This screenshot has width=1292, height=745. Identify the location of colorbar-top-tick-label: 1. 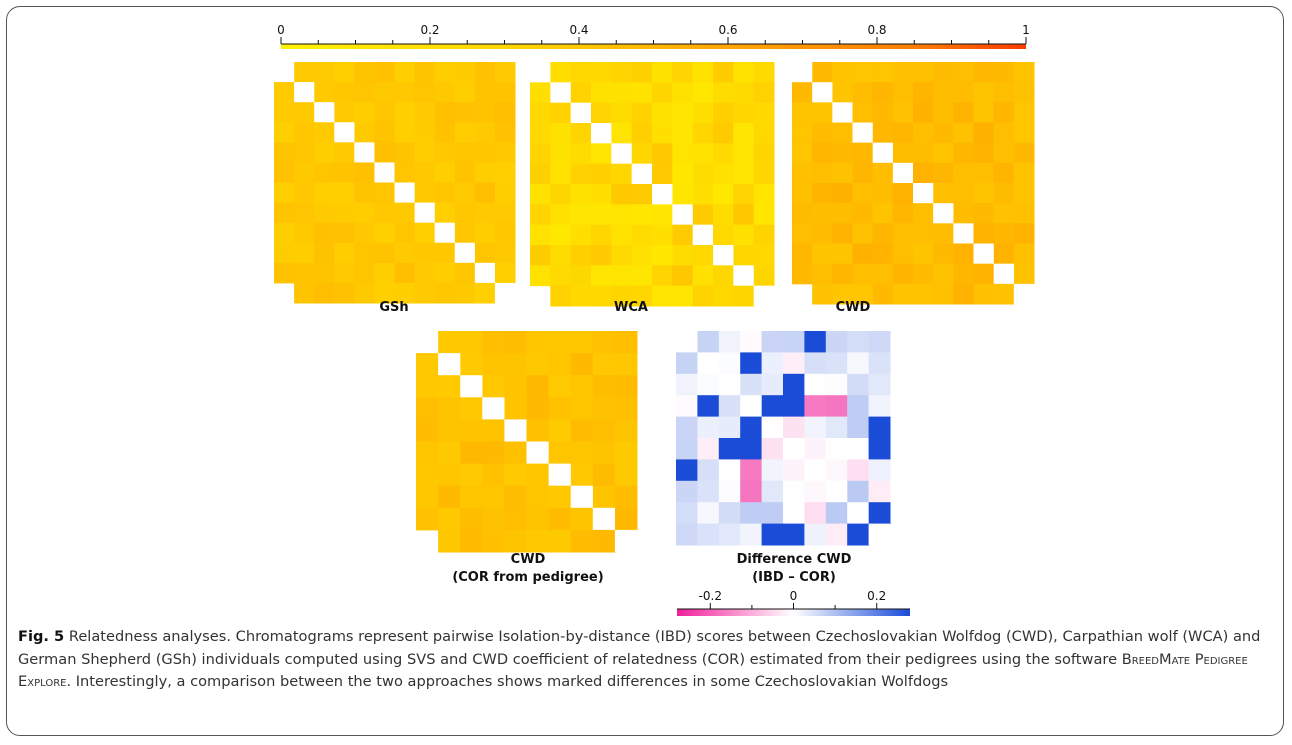
(1026, 30).